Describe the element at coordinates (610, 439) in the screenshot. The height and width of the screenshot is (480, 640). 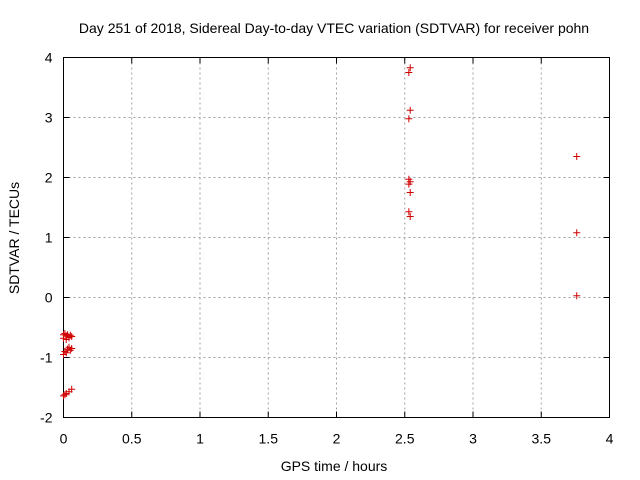
I see `x-tick-label: 4` at that location.